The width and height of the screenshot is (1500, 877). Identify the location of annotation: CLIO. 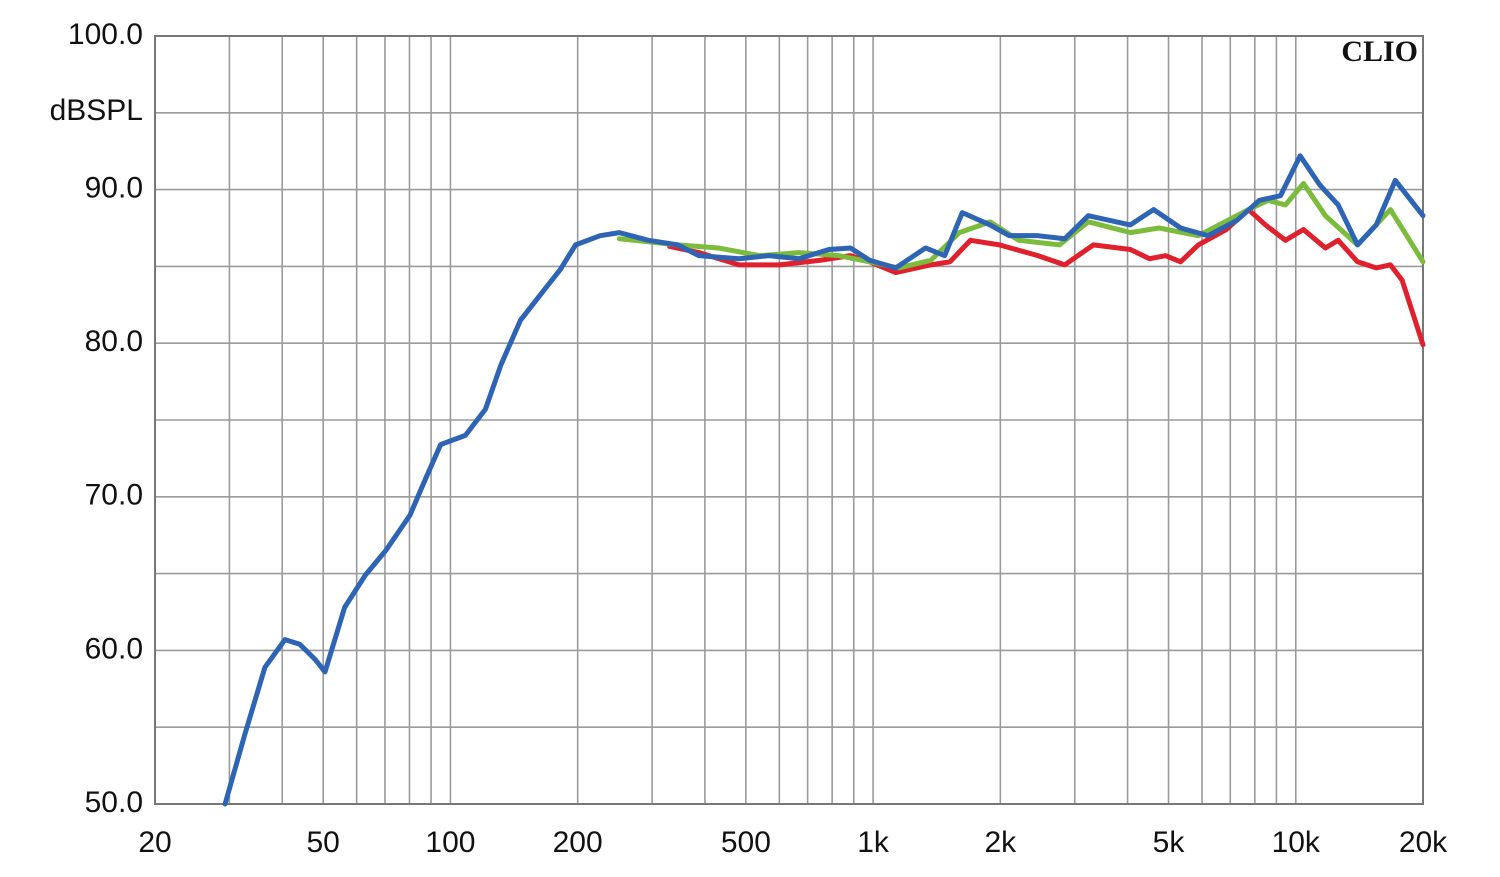
(1379, 51).